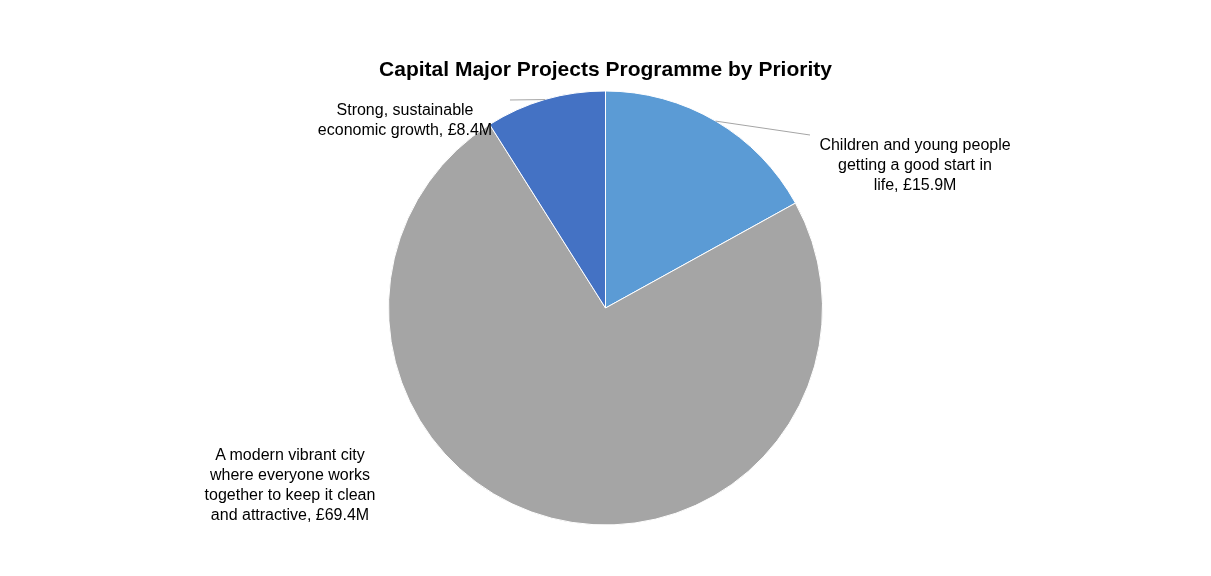  What do you see at coordinates (290, 484) in the screenshot?
I see `slice-label: A modern vibrant city where everyone works together to keep it clean and attractive, £69.4M` at bounding box center [290, 484].